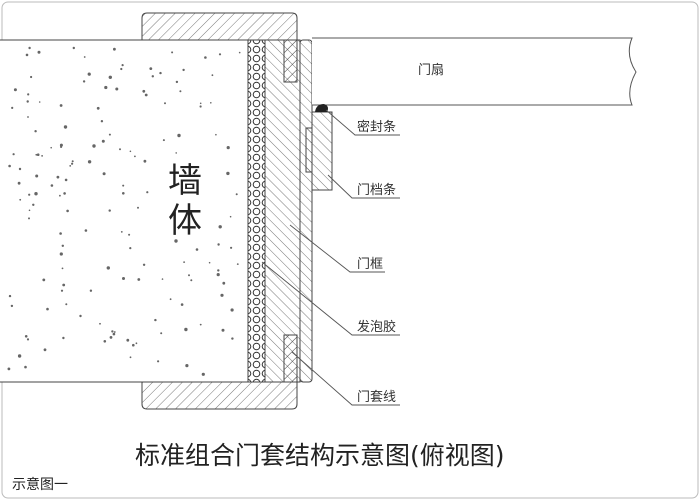 This screenshot has height=500, width=700. I want to click on diagram-title: 标准组合门套结构示意图(俯视图), so click(320, 455).